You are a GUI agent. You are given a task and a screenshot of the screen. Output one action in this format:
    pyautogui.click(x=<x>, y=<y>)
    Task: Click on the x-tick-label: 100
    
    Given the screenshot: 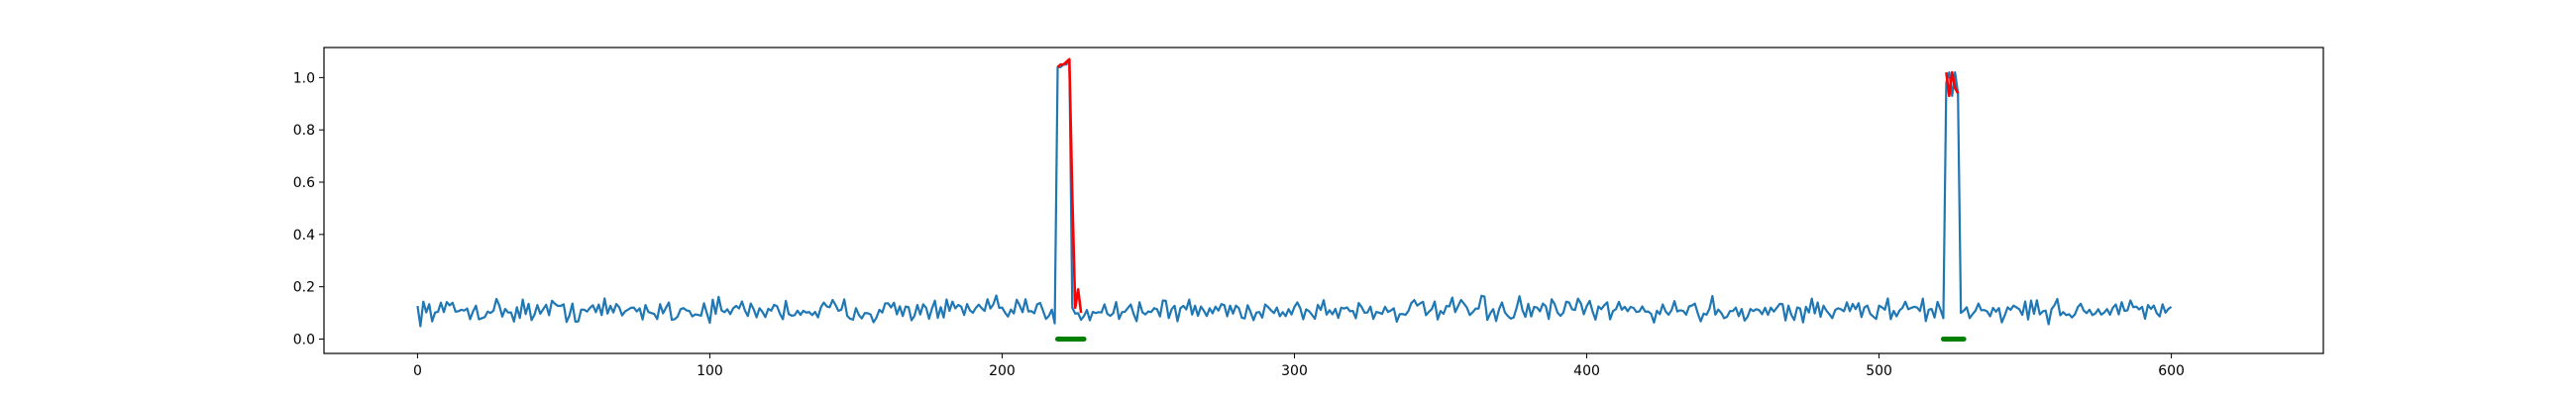 What is the action you would take?
    pyautogui.click(x=710, y=371)
    